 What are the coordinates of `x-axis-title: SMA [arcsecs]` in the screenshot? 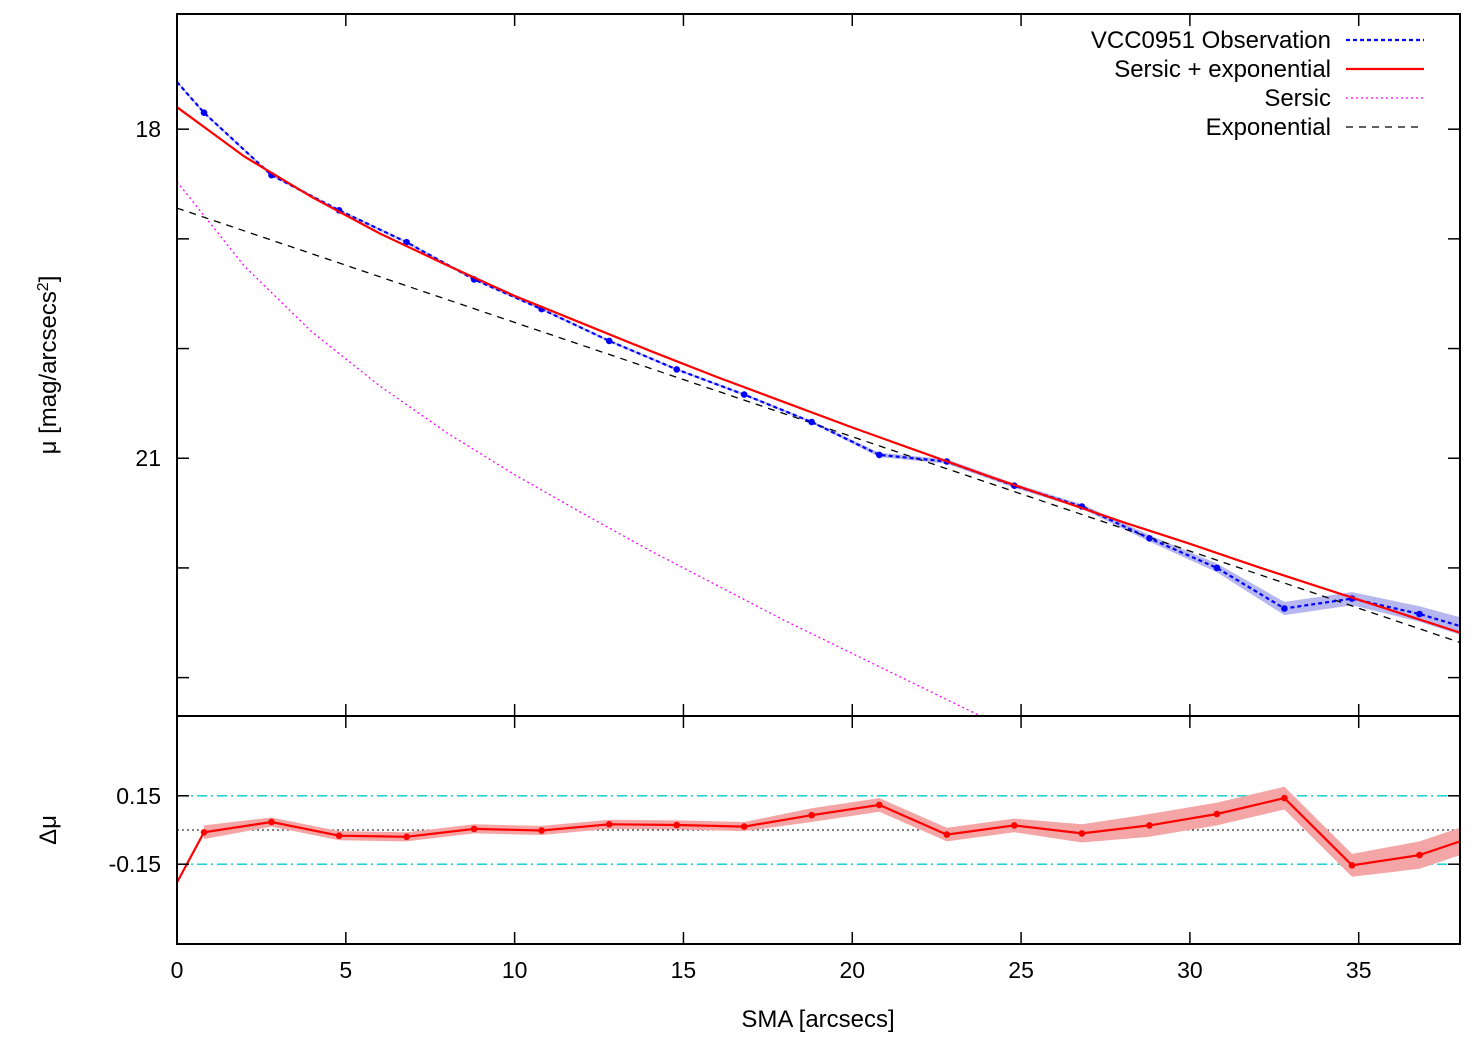 It's located at (817, 1019).